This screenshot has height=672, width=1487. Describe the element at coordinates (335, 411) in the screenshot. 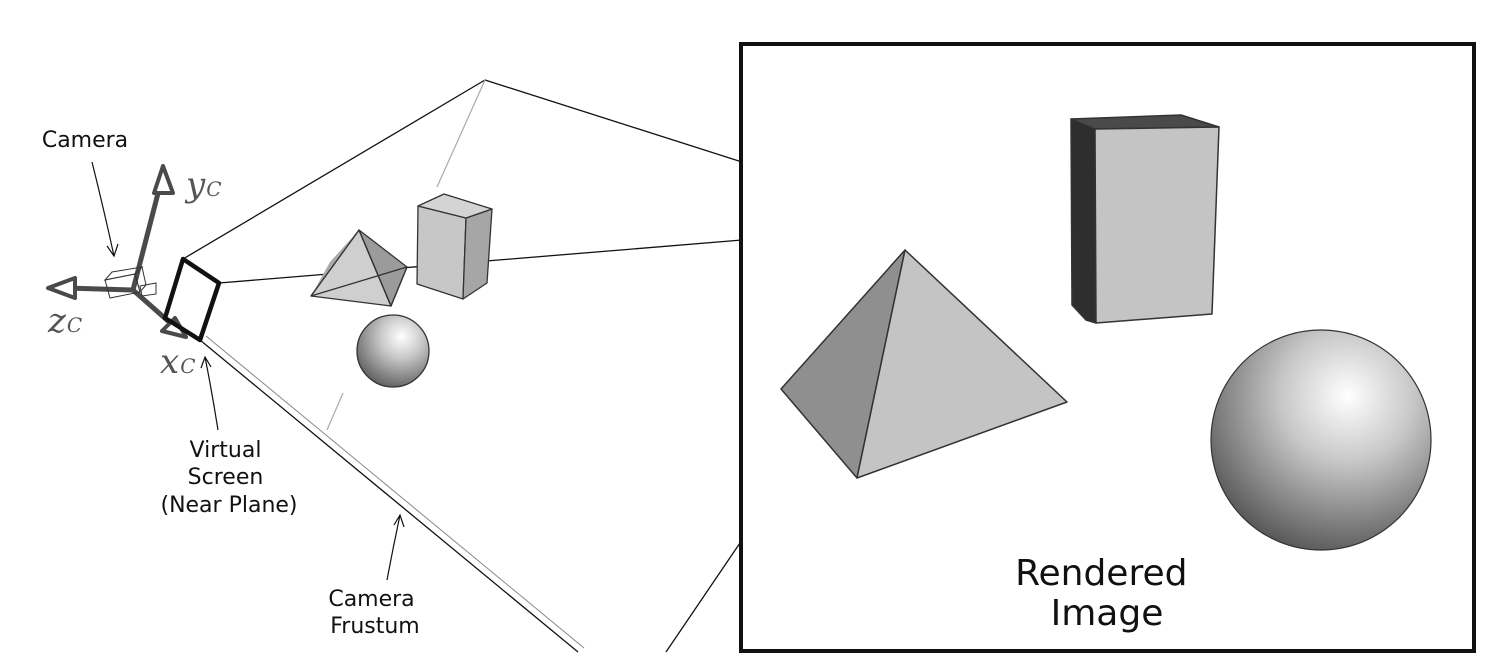

I see `frustum-edge-hidden-bottom` at that location.